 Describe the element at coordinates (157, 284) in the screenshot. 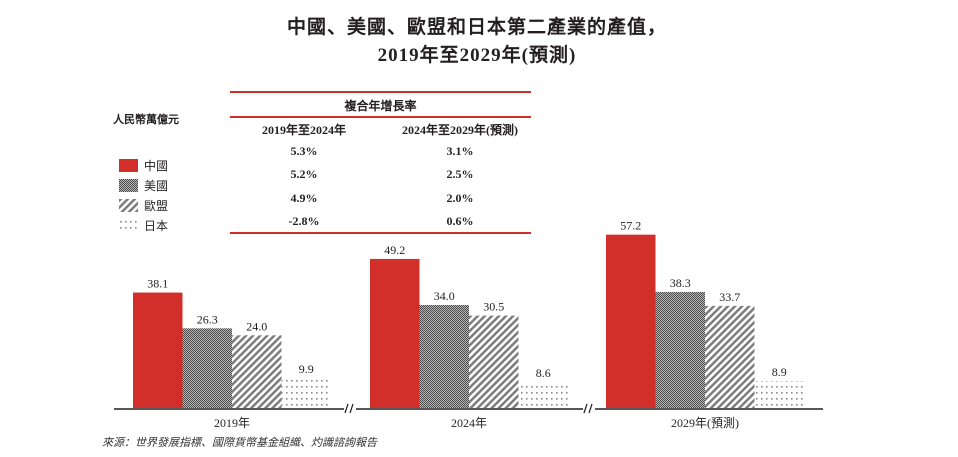

I see `data-label-china-0: 38.1` at that location.